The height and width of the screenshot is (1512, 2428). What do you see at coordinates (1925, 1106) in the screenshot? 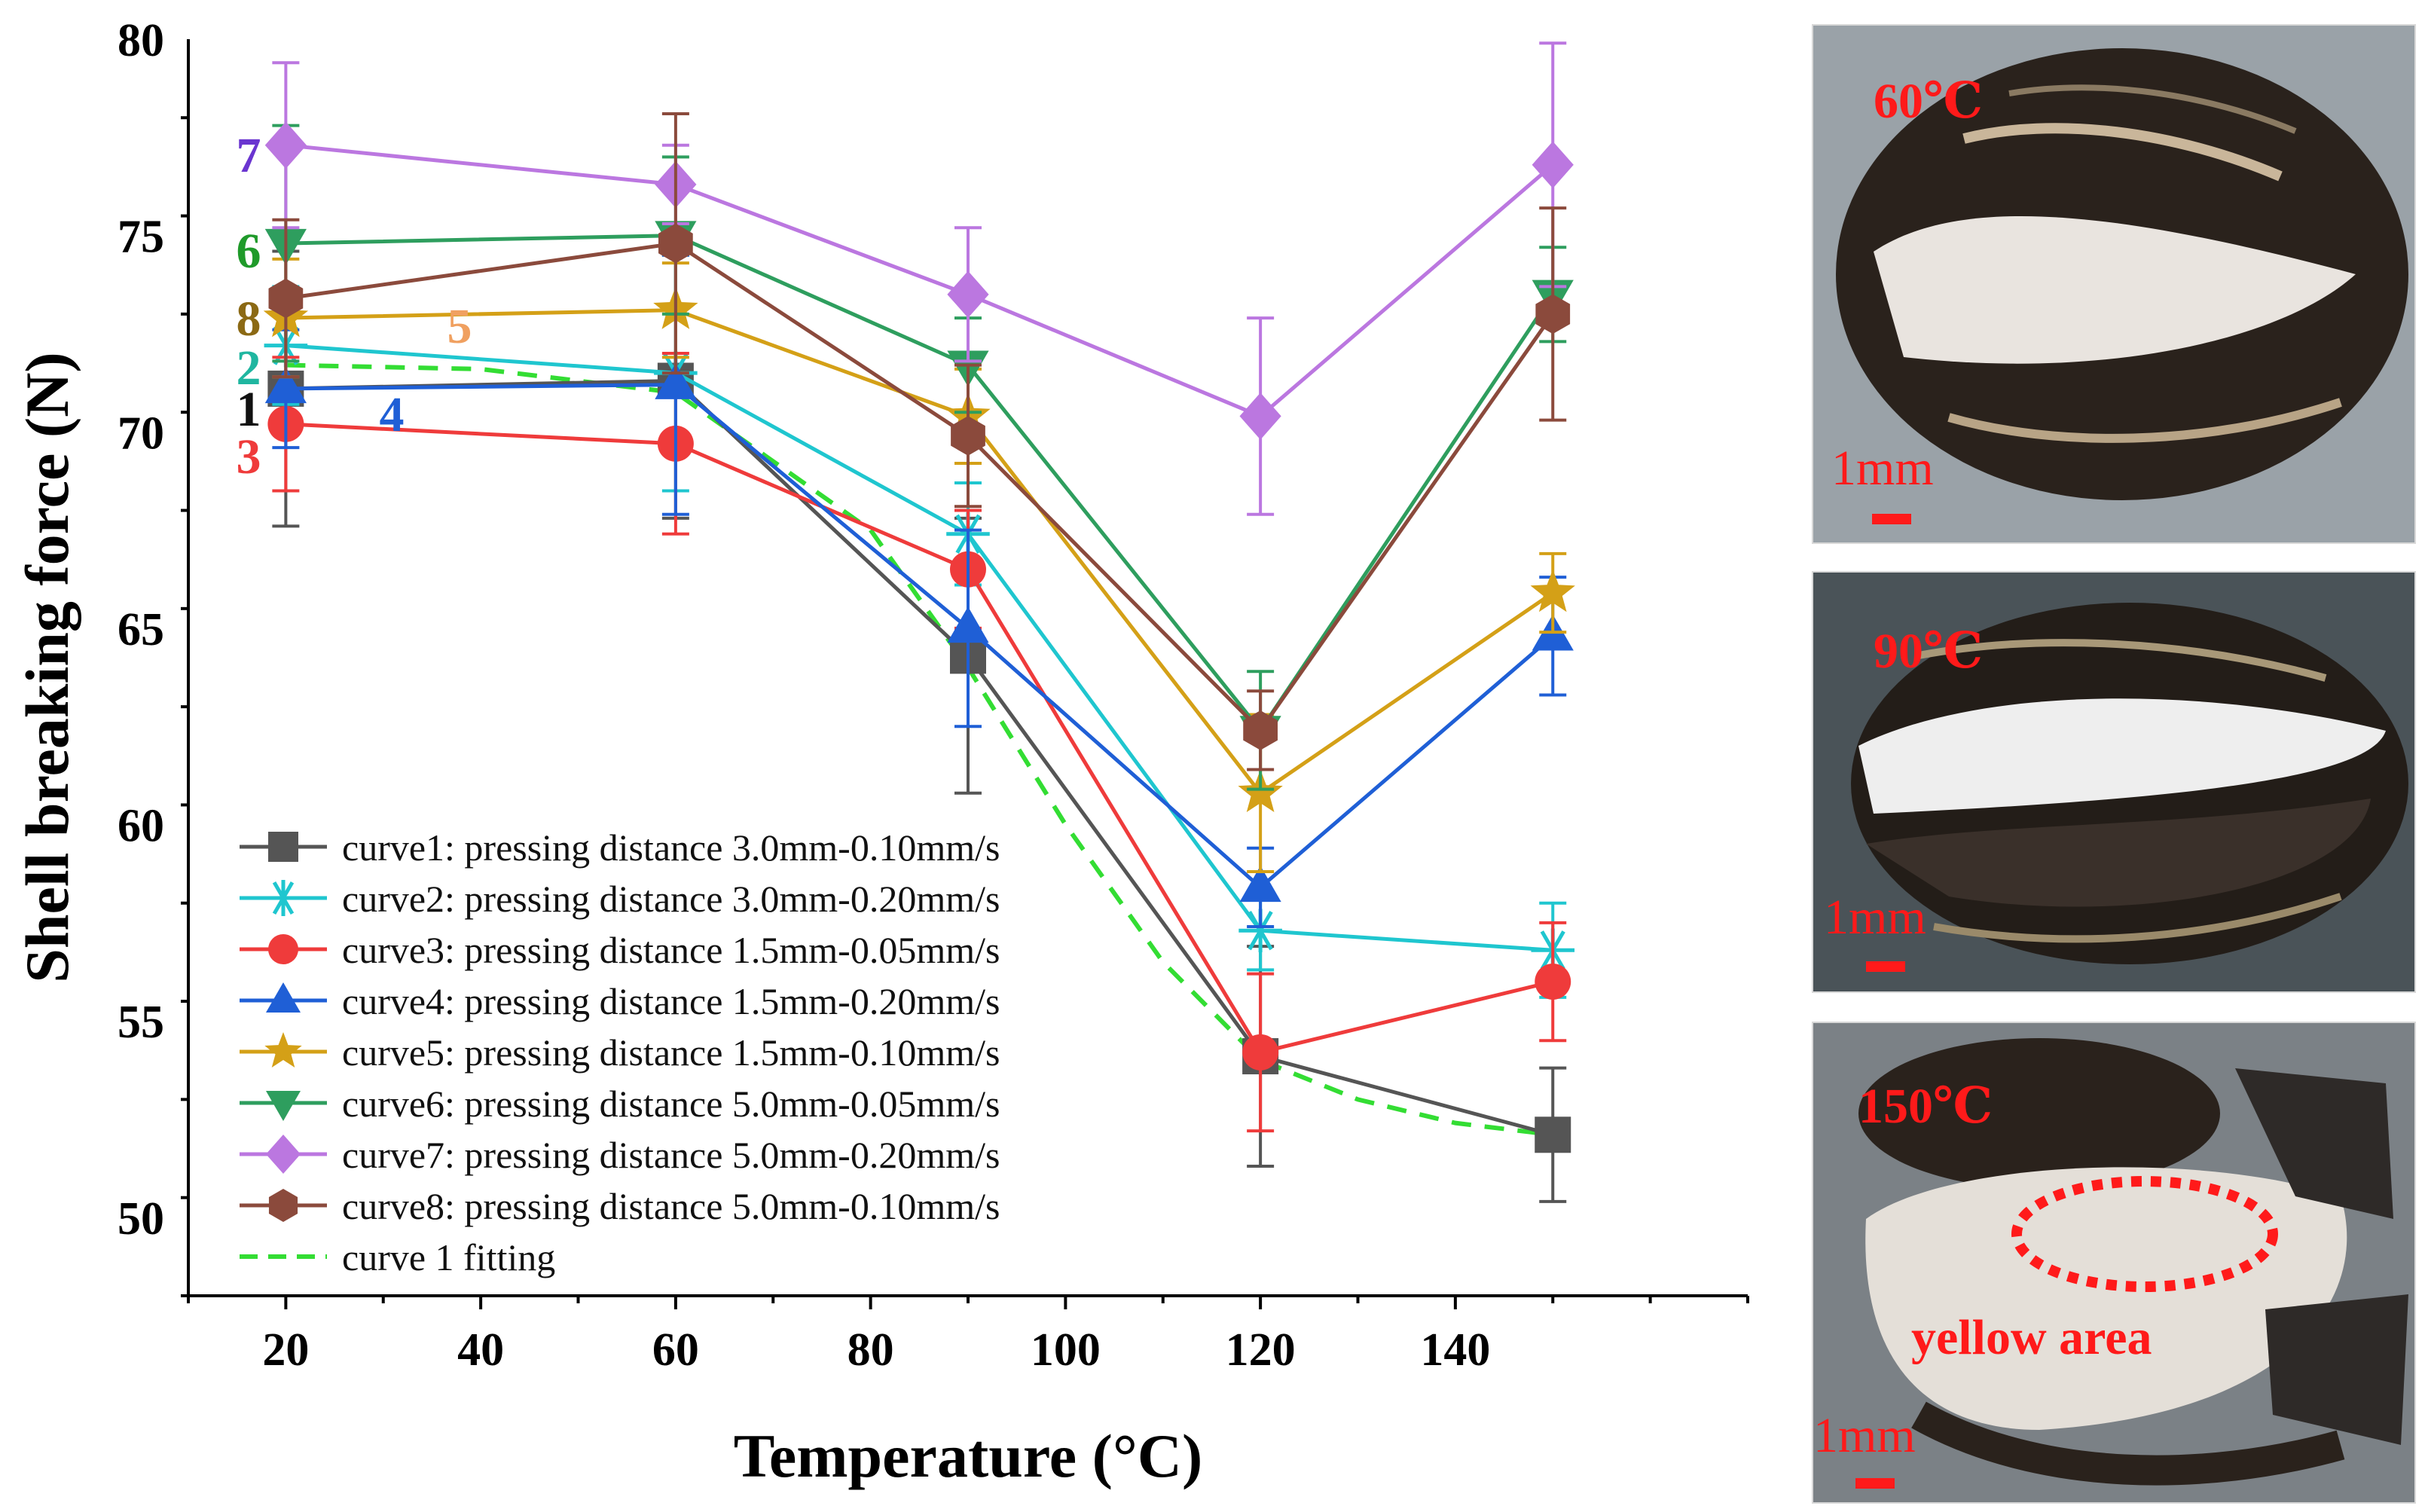
I see `photo-150c-temperature: 150℃` at bounding box center [1925, 1106].